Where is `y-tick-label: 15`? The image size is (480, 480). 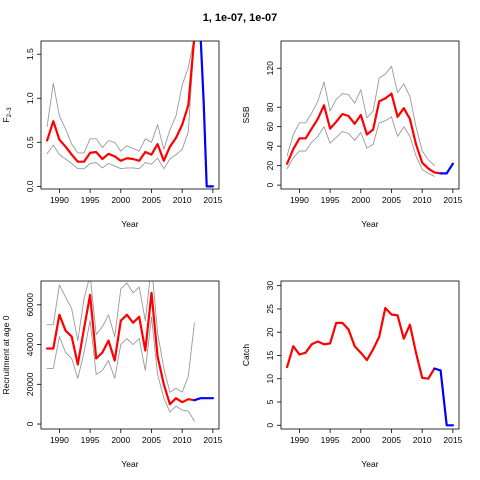 y-tick-label: 15 is located at coordinates (270, 355).